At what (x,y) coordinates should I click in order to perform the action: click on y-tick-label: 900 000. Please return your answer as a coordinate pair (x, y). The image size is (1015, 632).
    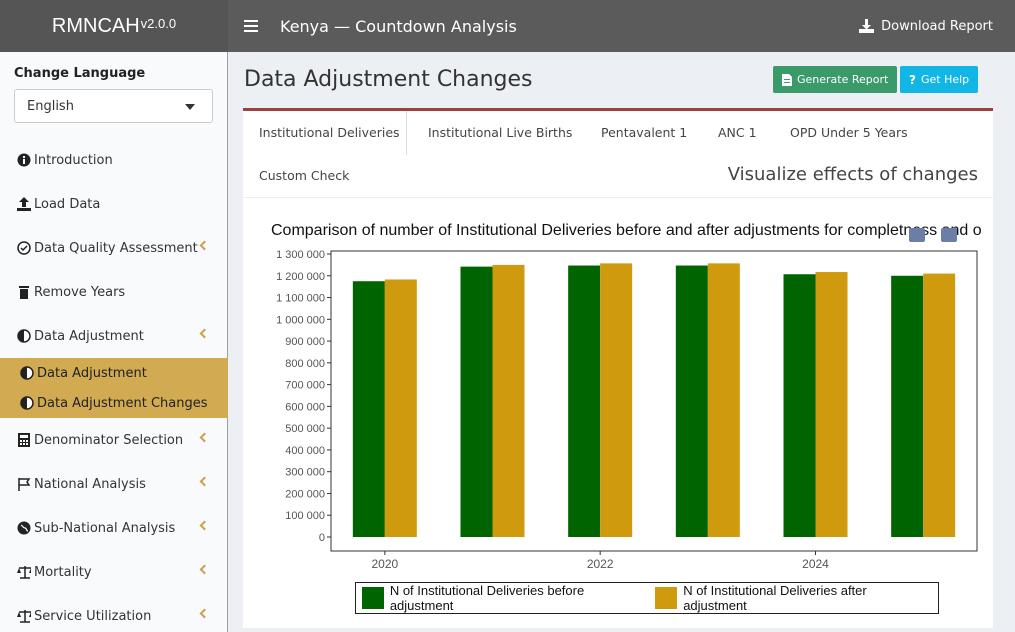
    Looking at the image, I should click on (305, 342).